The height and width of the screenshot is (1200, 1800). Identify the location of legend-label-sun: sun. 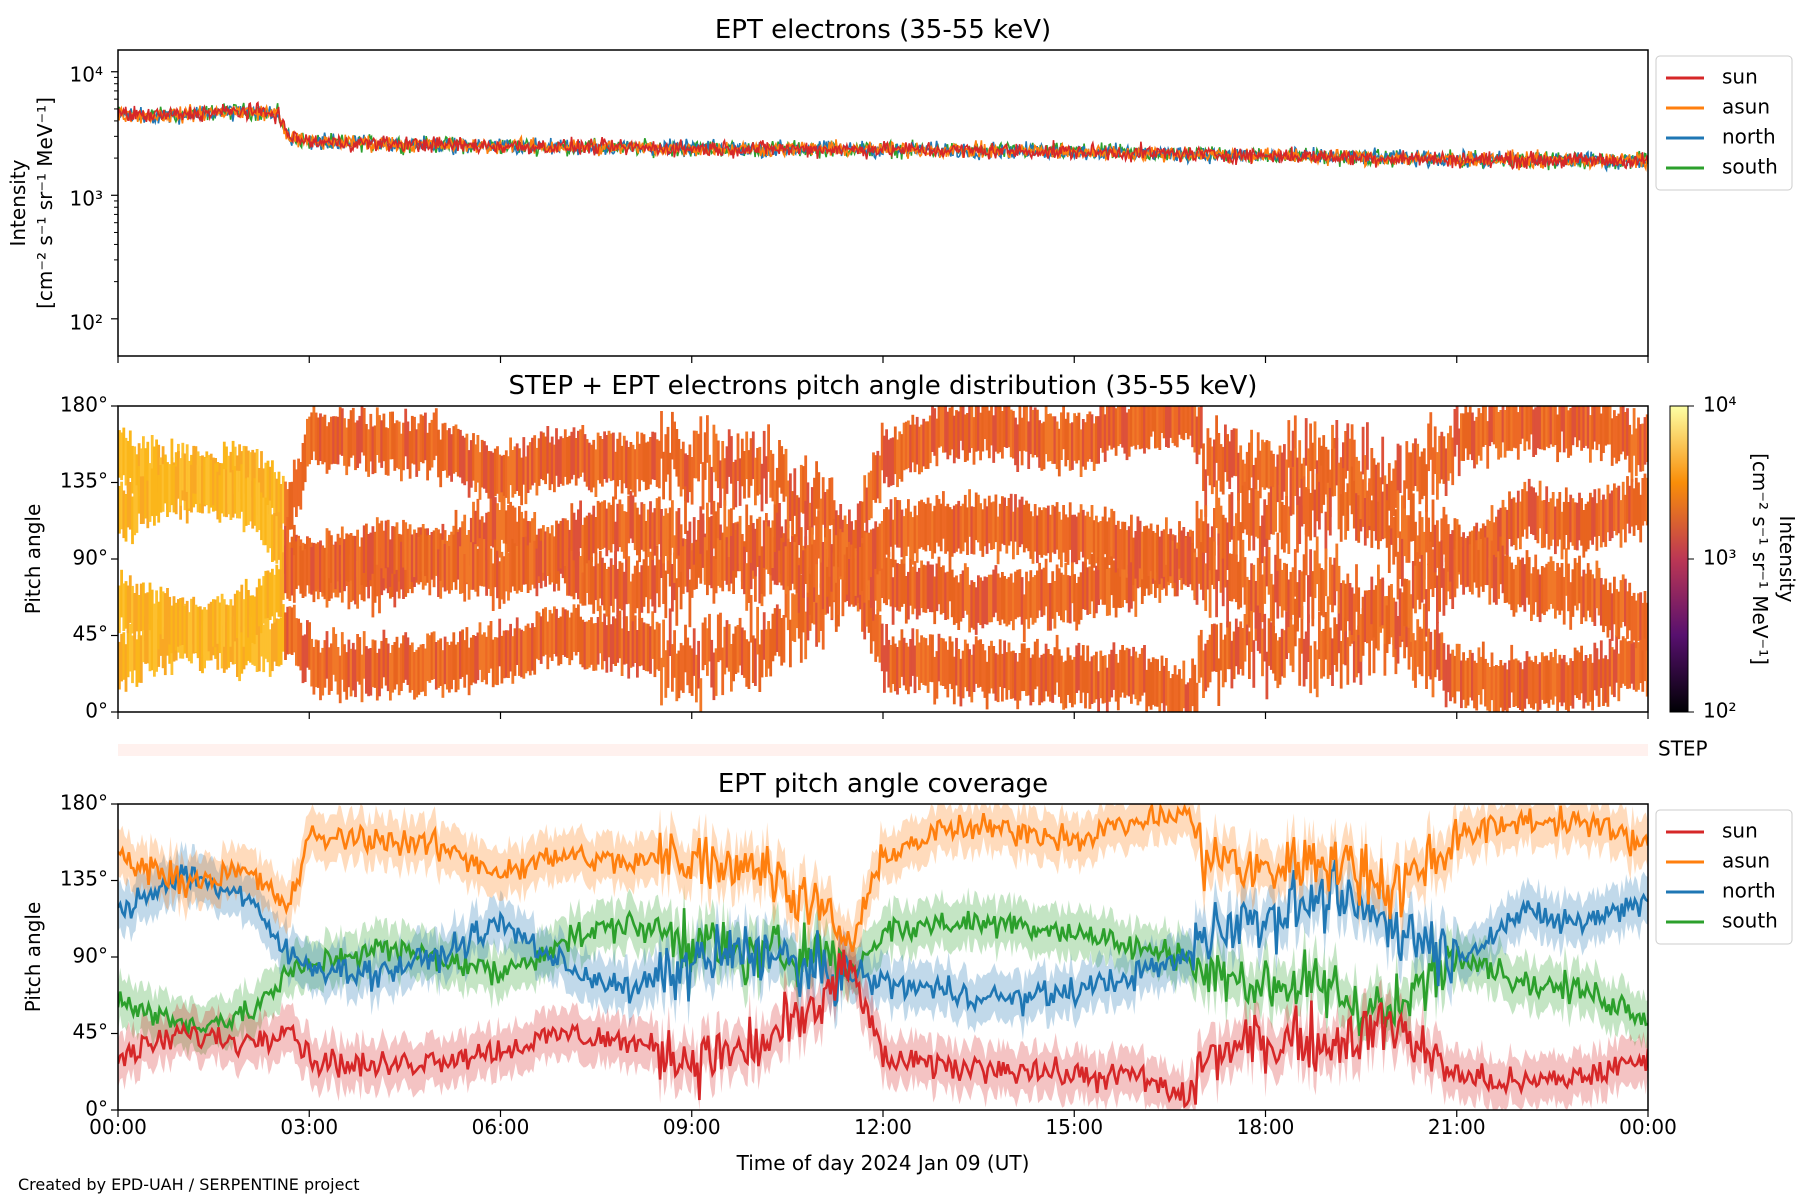
(1740, 77).